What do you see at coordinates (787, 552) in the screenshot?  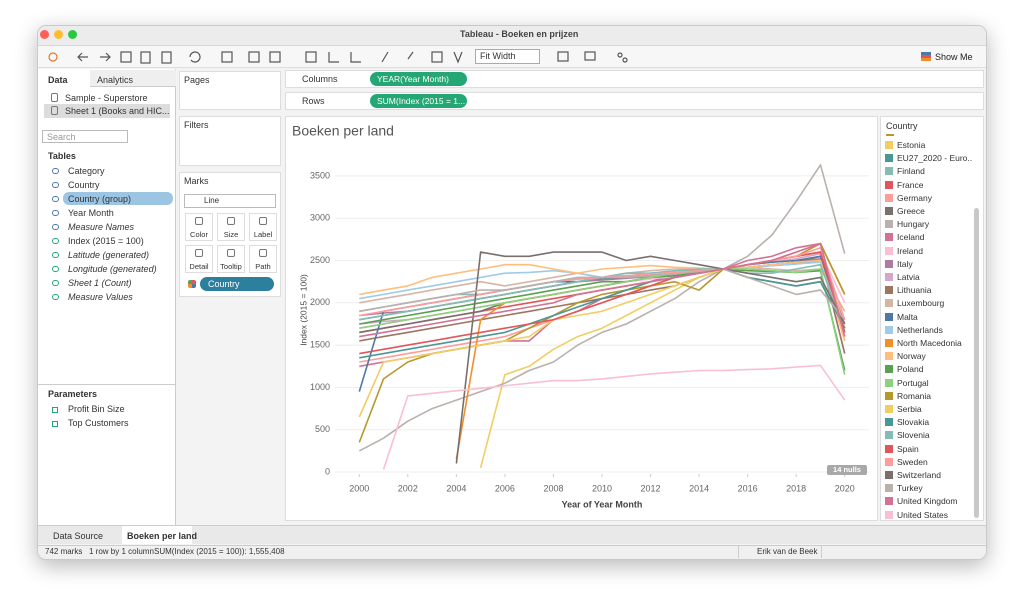 I see `status-user: Erik van de Beek` at bounding box center [787, 552].